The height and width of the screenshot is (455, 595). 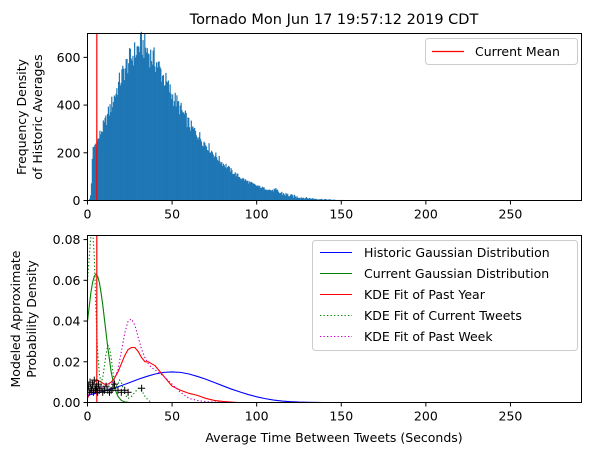 I want to click on legend-label-historic-gaussian-distribution: Historic Gaussian Distribution, so click(x=457, y=252).